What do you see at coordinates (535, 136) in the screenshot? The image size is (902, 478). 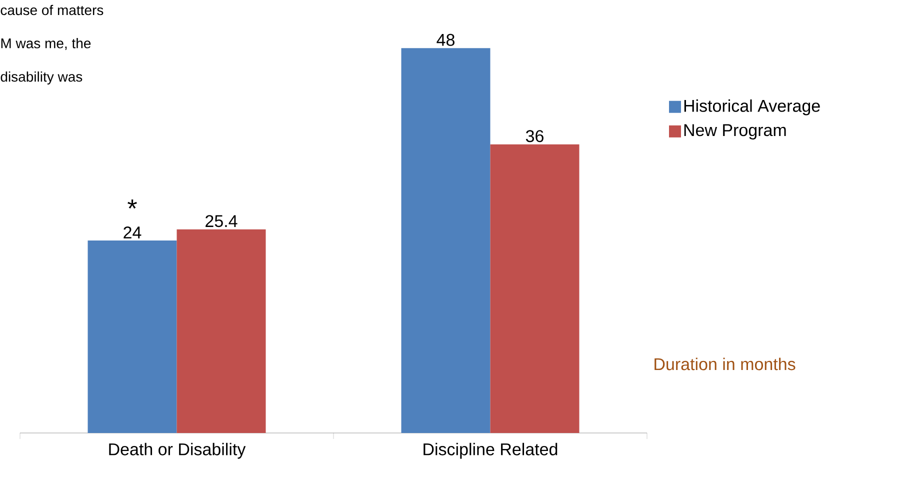 I see `data-label: 36` at bounding box center [535, 136].